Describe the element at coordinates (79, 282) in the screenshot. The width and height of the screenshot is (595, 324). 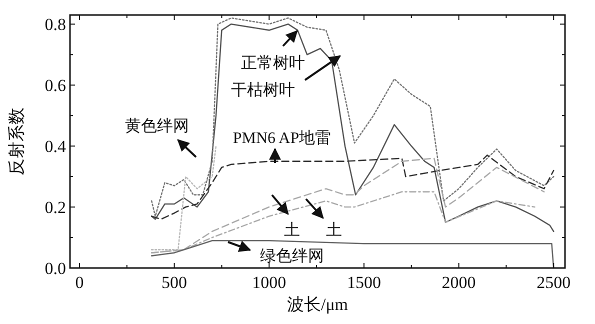
I see `x-tick-label: 0` at that location.